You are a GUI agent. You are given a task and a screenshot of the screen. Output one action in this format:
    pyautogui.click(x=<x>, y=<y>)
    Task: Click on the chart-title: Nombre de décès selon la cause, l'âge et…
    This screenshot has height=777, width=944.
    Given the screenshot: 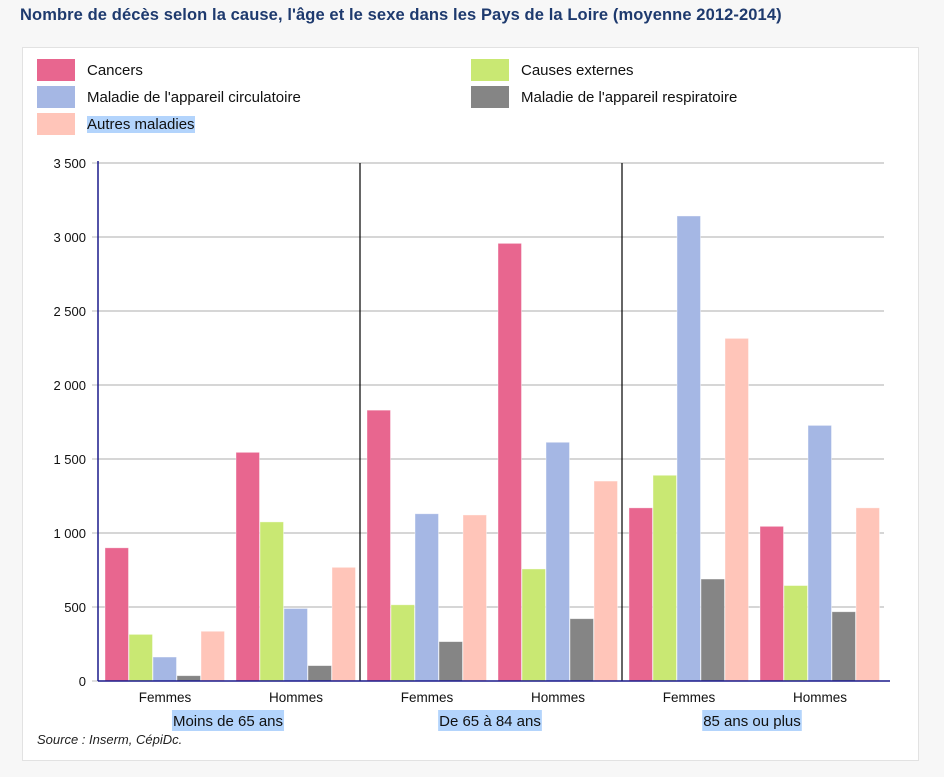 What is the action you would take?
    pyautogui.click(x=401, y=15)
    